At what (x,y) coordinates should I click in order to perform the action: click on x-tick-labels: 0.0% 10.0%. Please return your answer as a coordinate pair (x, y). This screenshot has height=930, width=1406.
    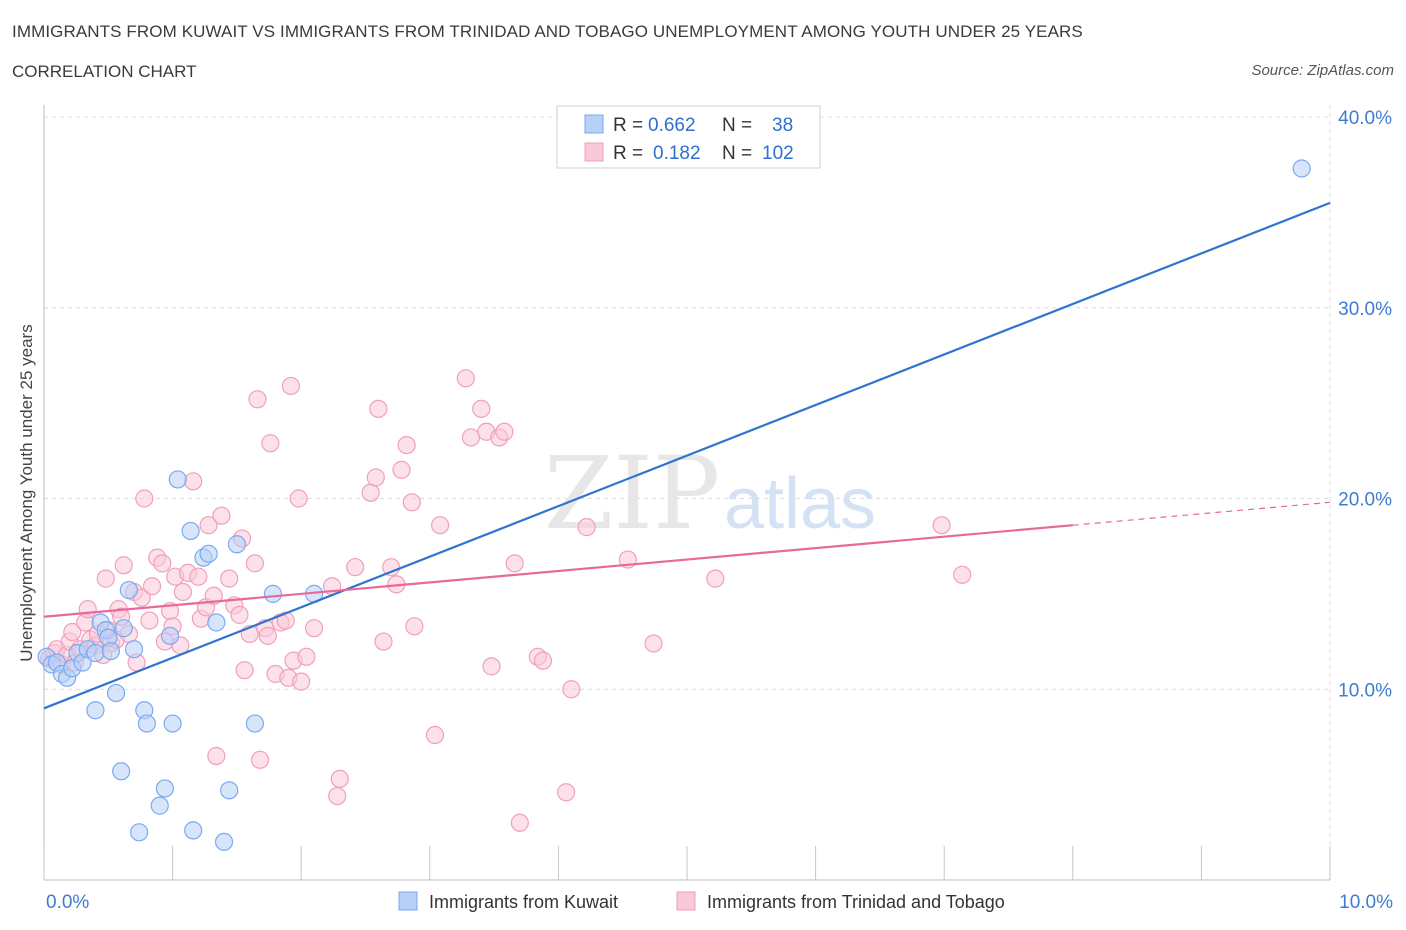
    Looking at the image, I should click on (719, 902).